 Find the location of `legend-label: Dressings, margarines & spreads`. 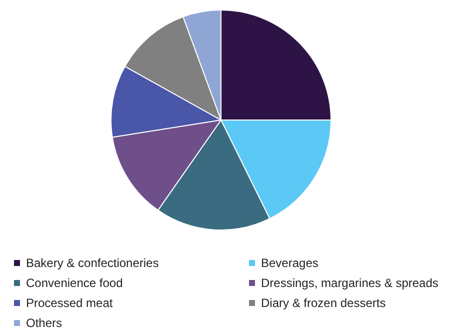

legend-label: Dressings, margarines & spreads is located at coordinates (349, 283).